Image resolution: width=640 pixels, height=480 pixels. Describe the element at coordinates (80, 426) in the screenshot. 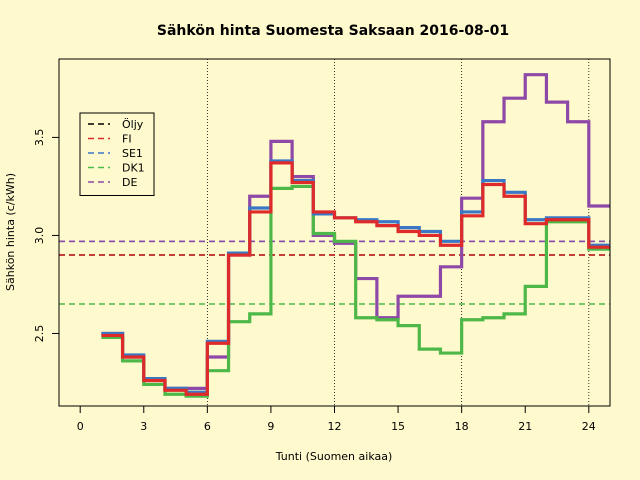

I see `x-tick-label-0: 0` at that location.